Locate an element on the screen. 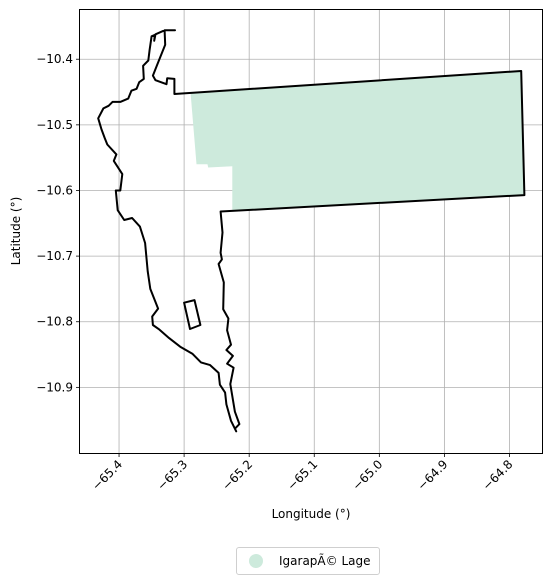 The height and width of the screenshot is (584, 551). x-tick-label: −65.4 is located at coordinates (107, 475).